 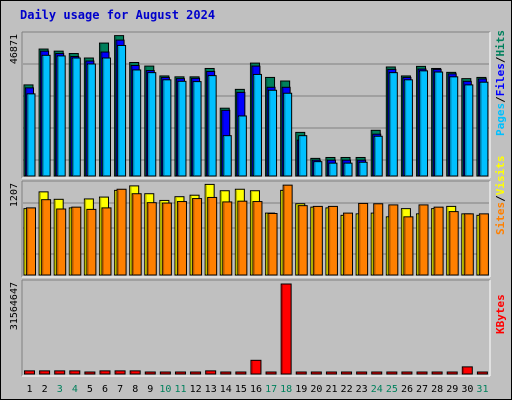 I want to click on day-label: 15, so click(x=241, y=389).